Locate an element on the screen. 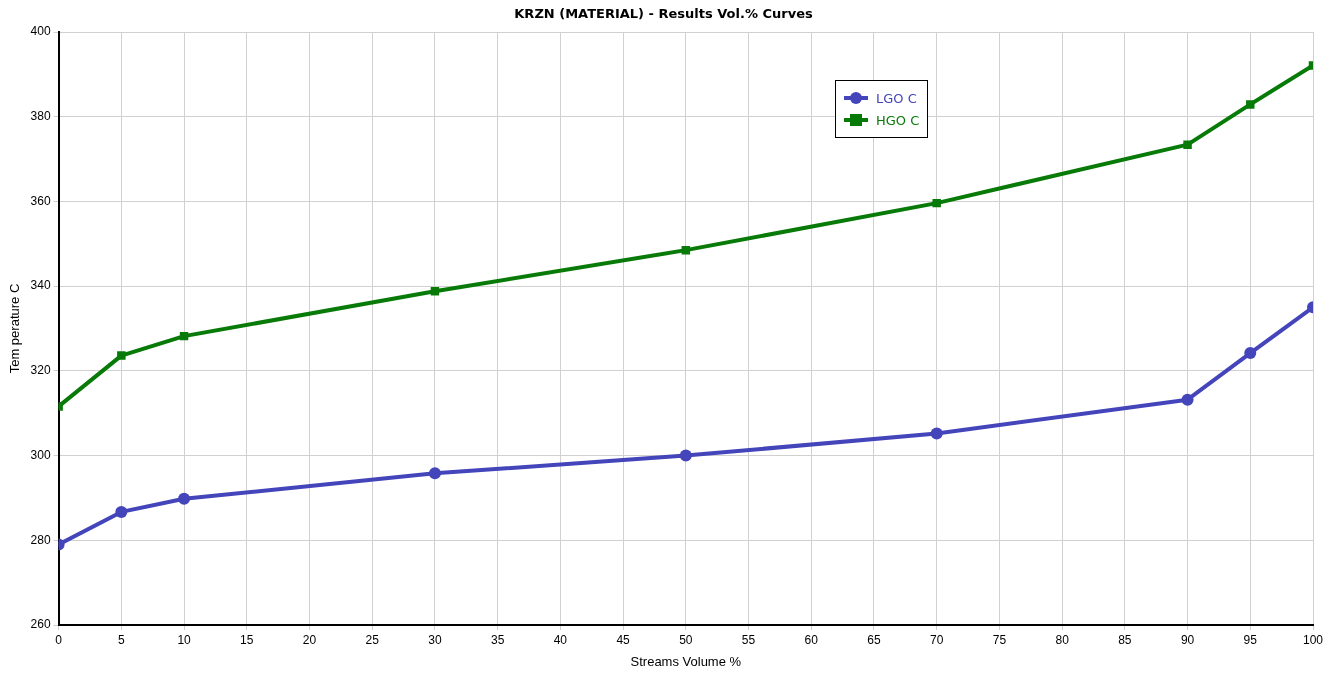 Image resolution: width=1327 pixels, height=678 pixels. x-tick-label: 85 is located at coordinates (1125, 639).